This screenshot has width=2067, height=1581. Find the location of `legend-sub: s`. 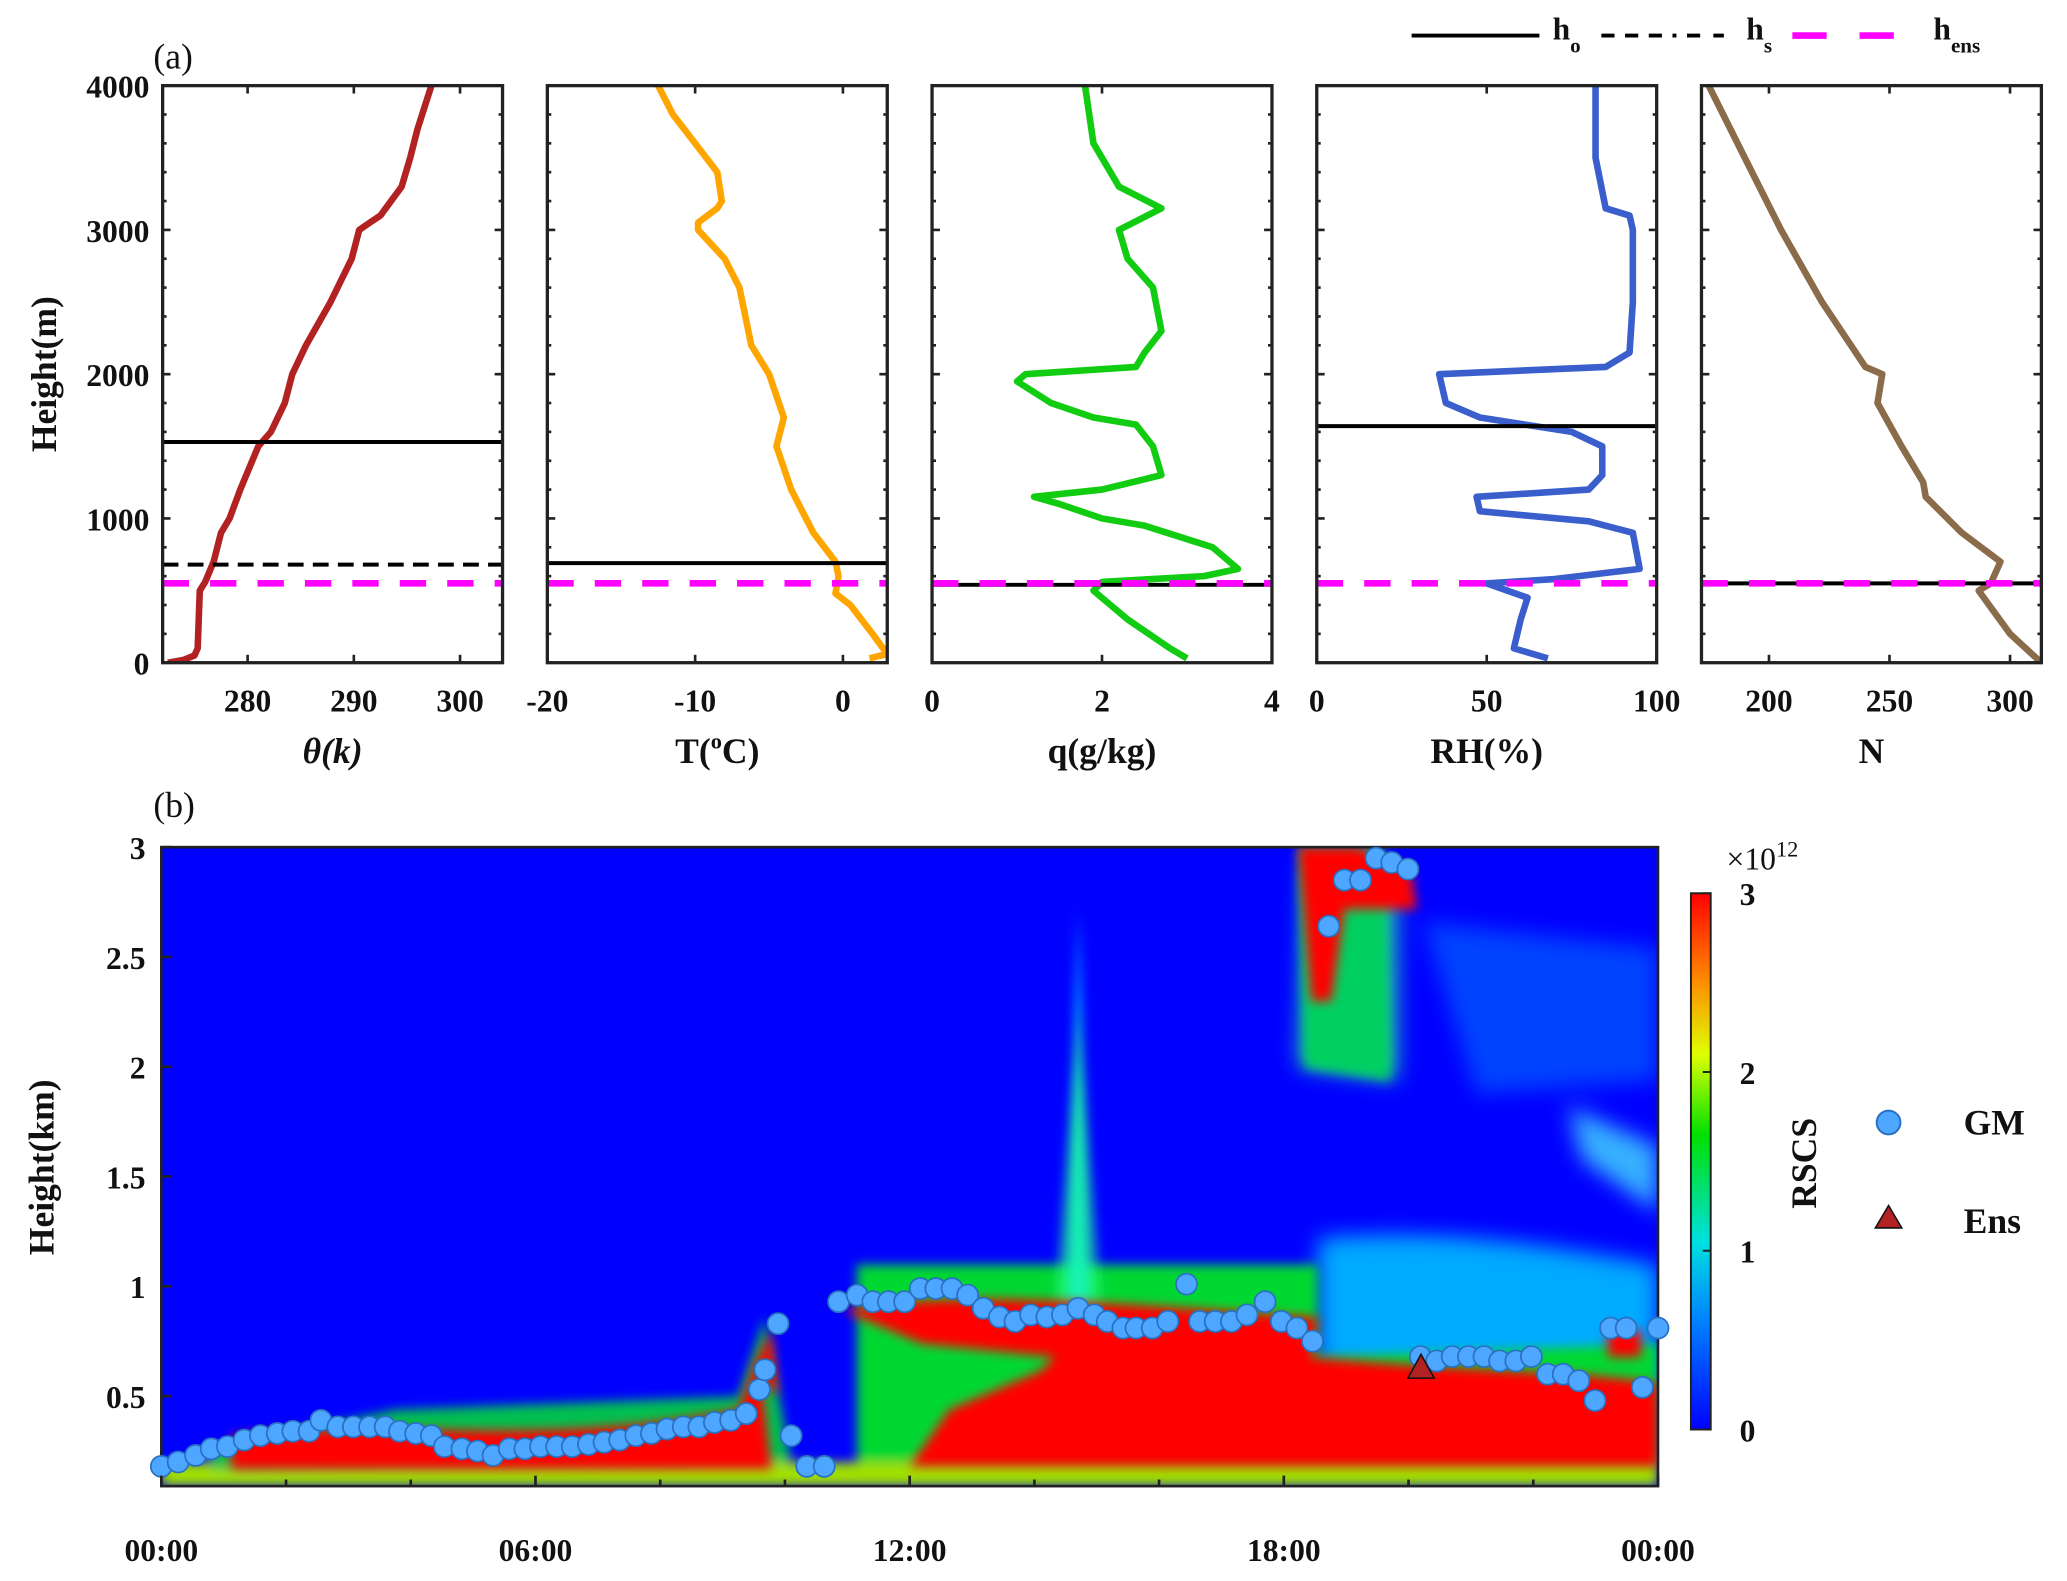

legend-sub: s is located at coordinates (1768, 46).